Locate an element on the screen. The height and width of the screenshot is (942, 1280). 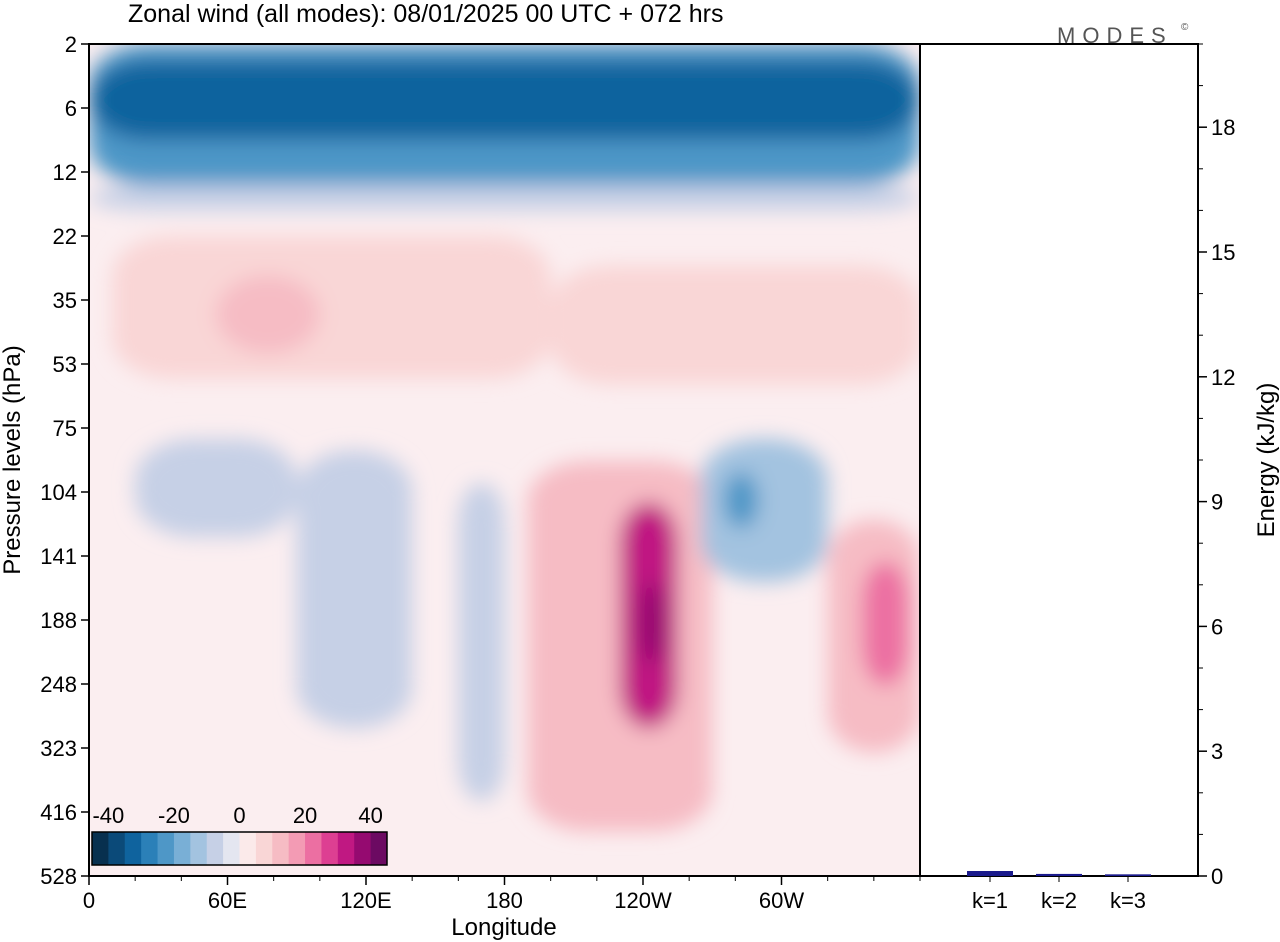
energy-categories: k=1 k=2 k=3 is located at coordinates (1059, 894).